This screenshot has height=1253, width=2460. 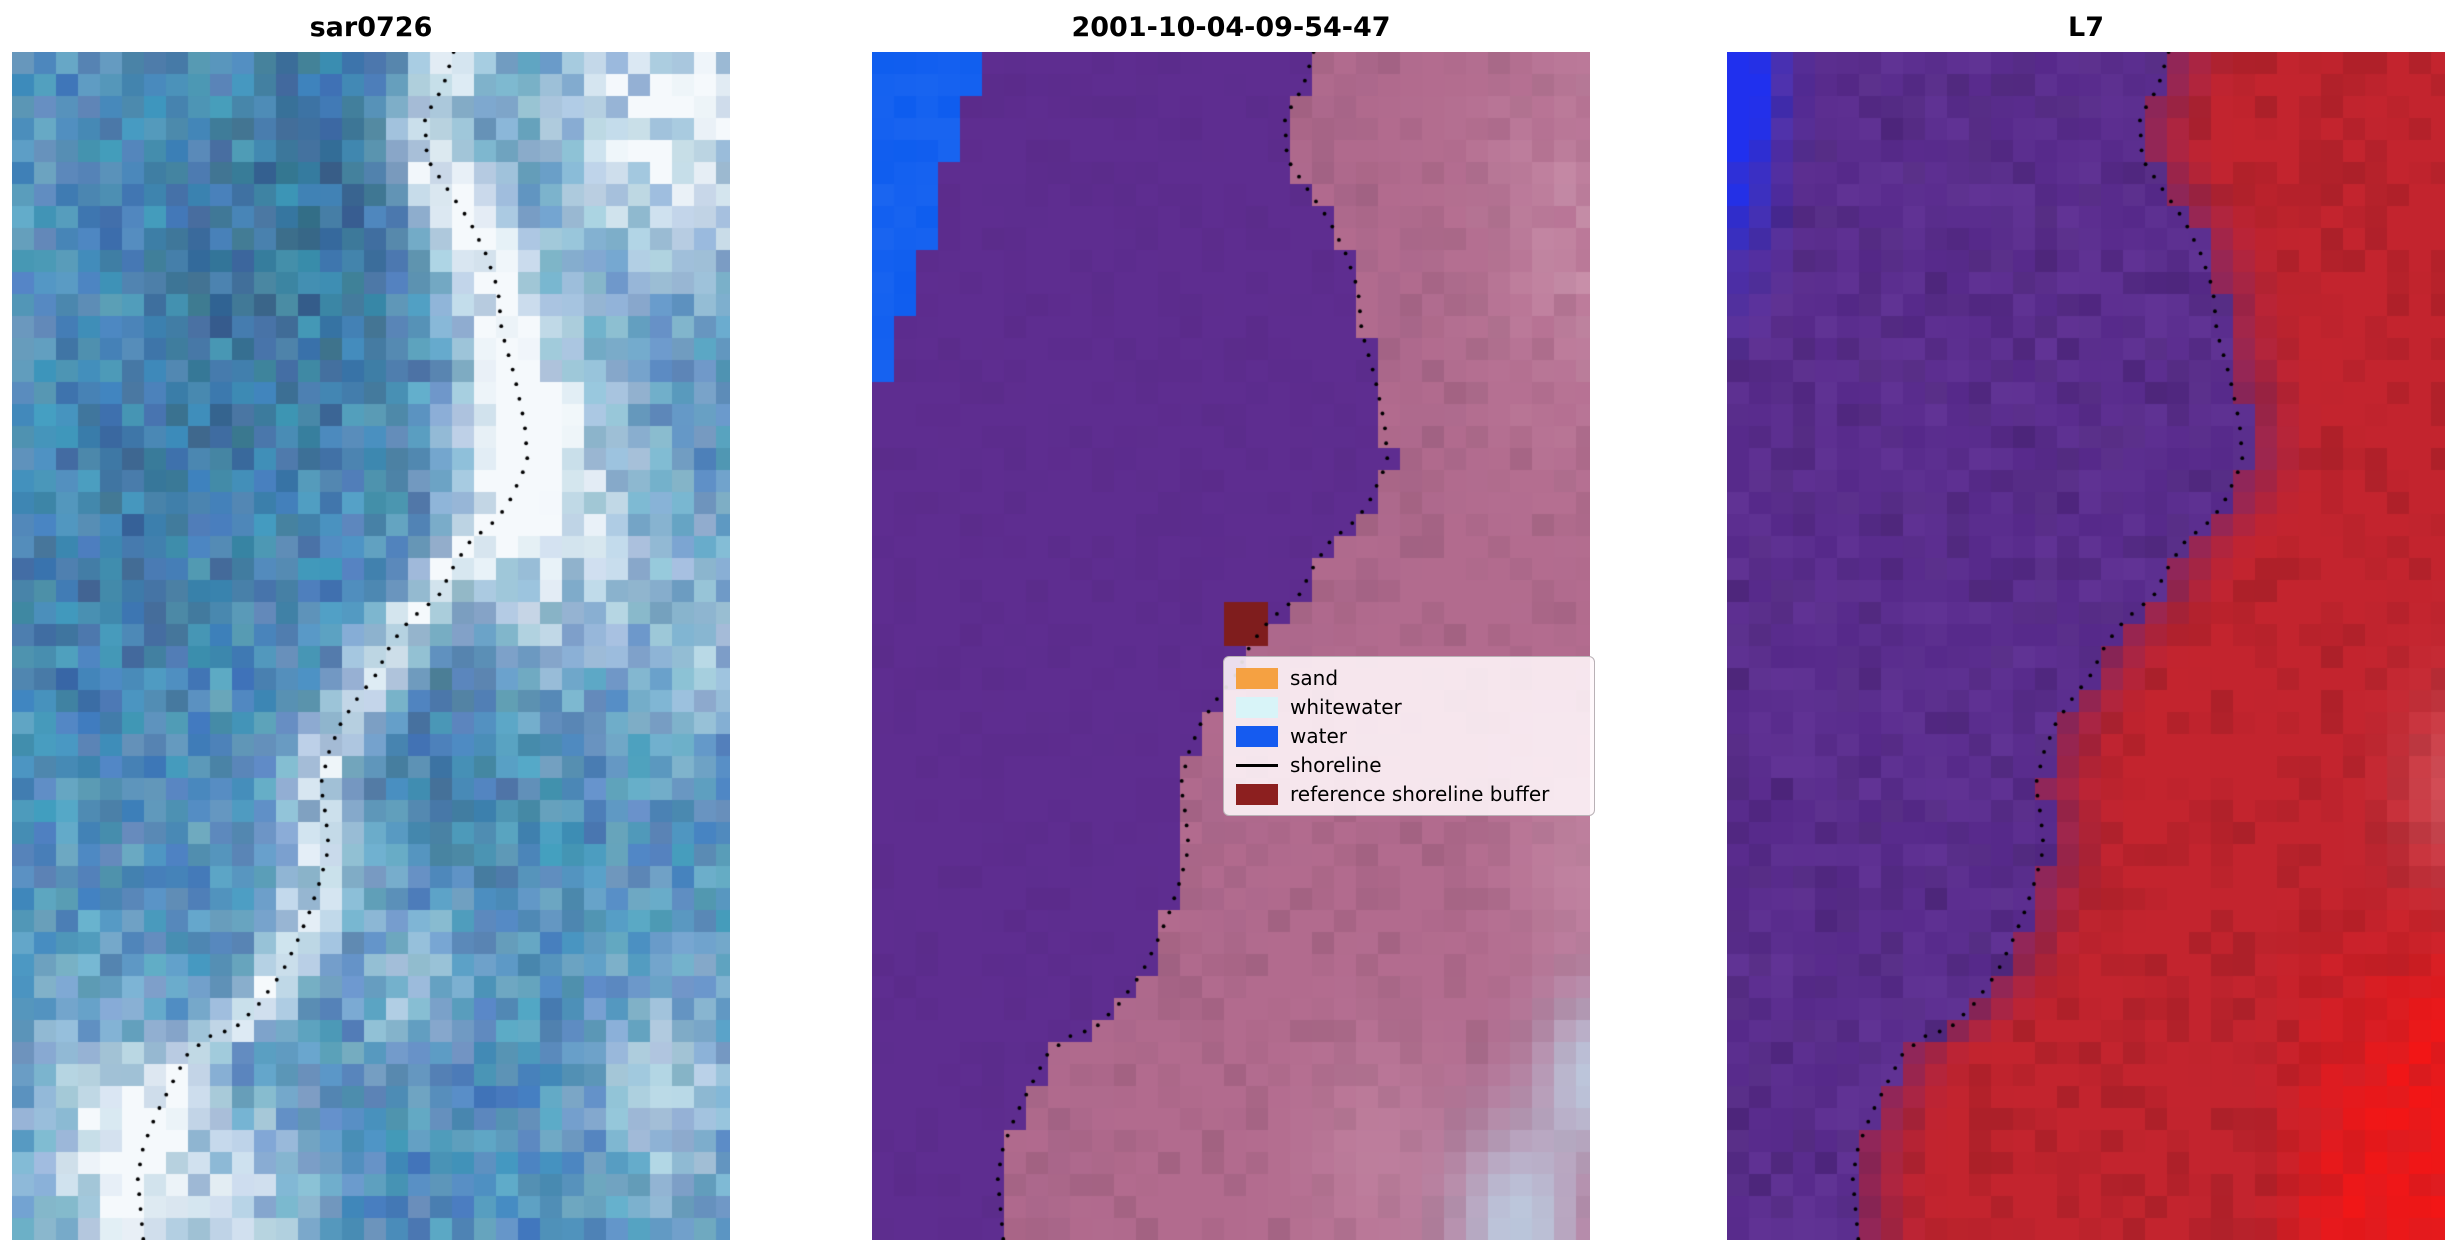 I want to click on legend-item-shoreline: shoreline, so click(x=1409, y=765).